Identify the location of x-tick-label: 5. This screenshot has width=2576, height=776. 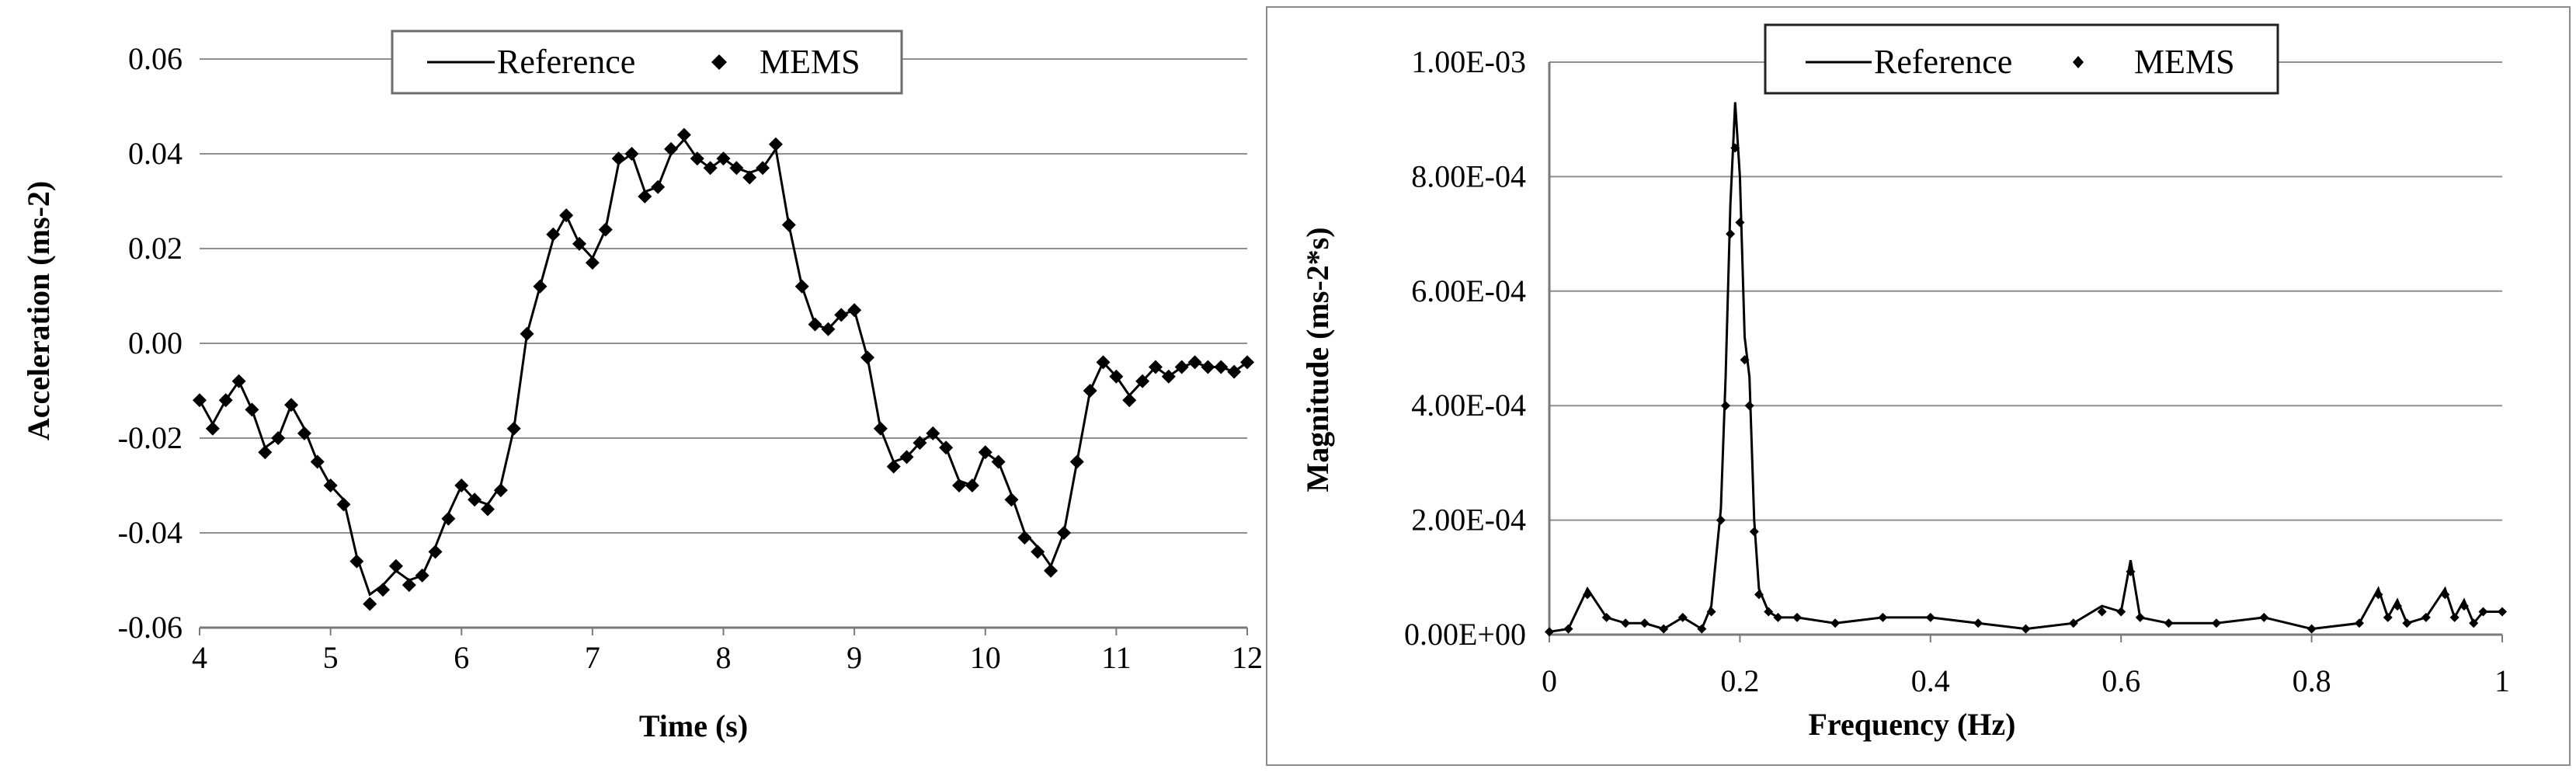
(331, 658).